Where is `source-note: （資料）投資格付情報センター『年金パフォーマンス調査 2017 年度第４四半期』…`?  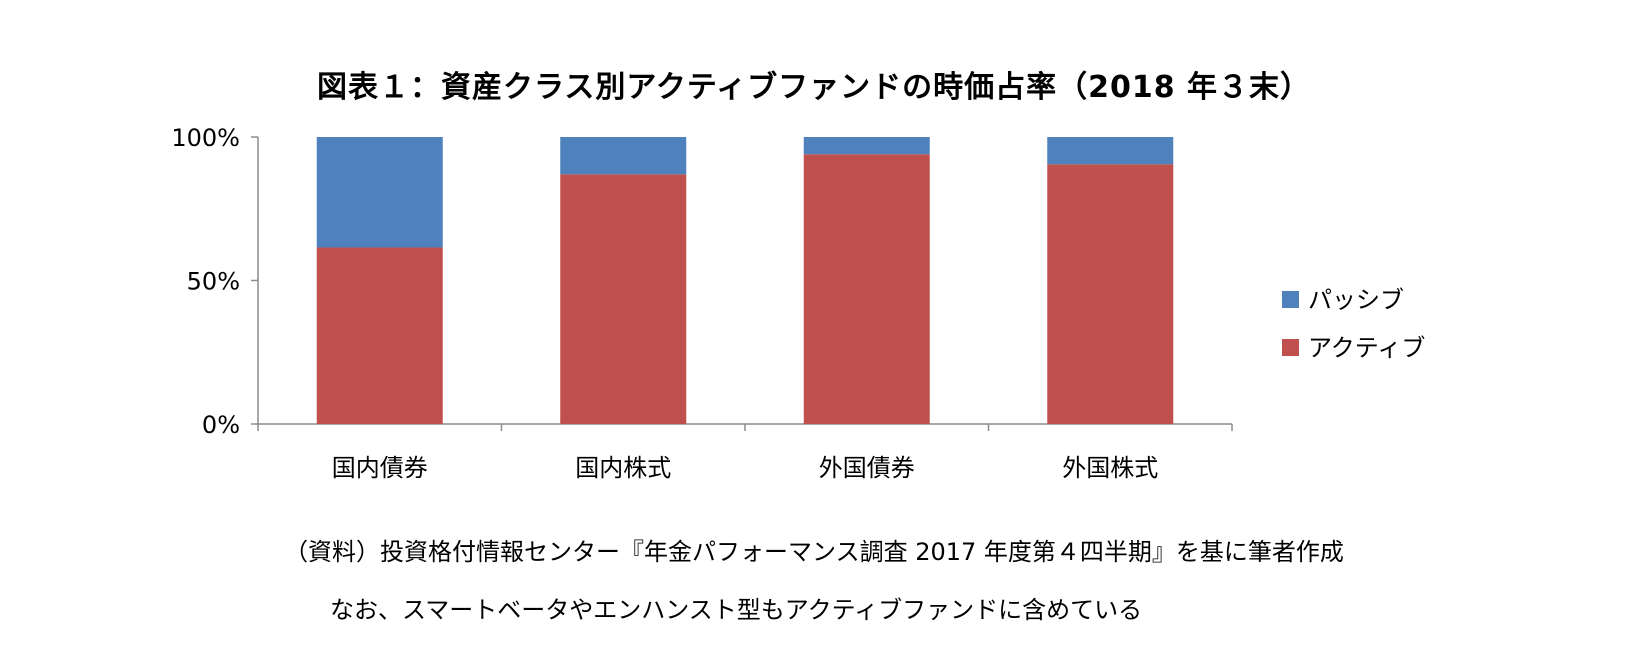
source-note: （資料）投資格付情報センター『年金パフォーマンス調査 2017 年度第４四半期』… is located at coordinates (814, 552).